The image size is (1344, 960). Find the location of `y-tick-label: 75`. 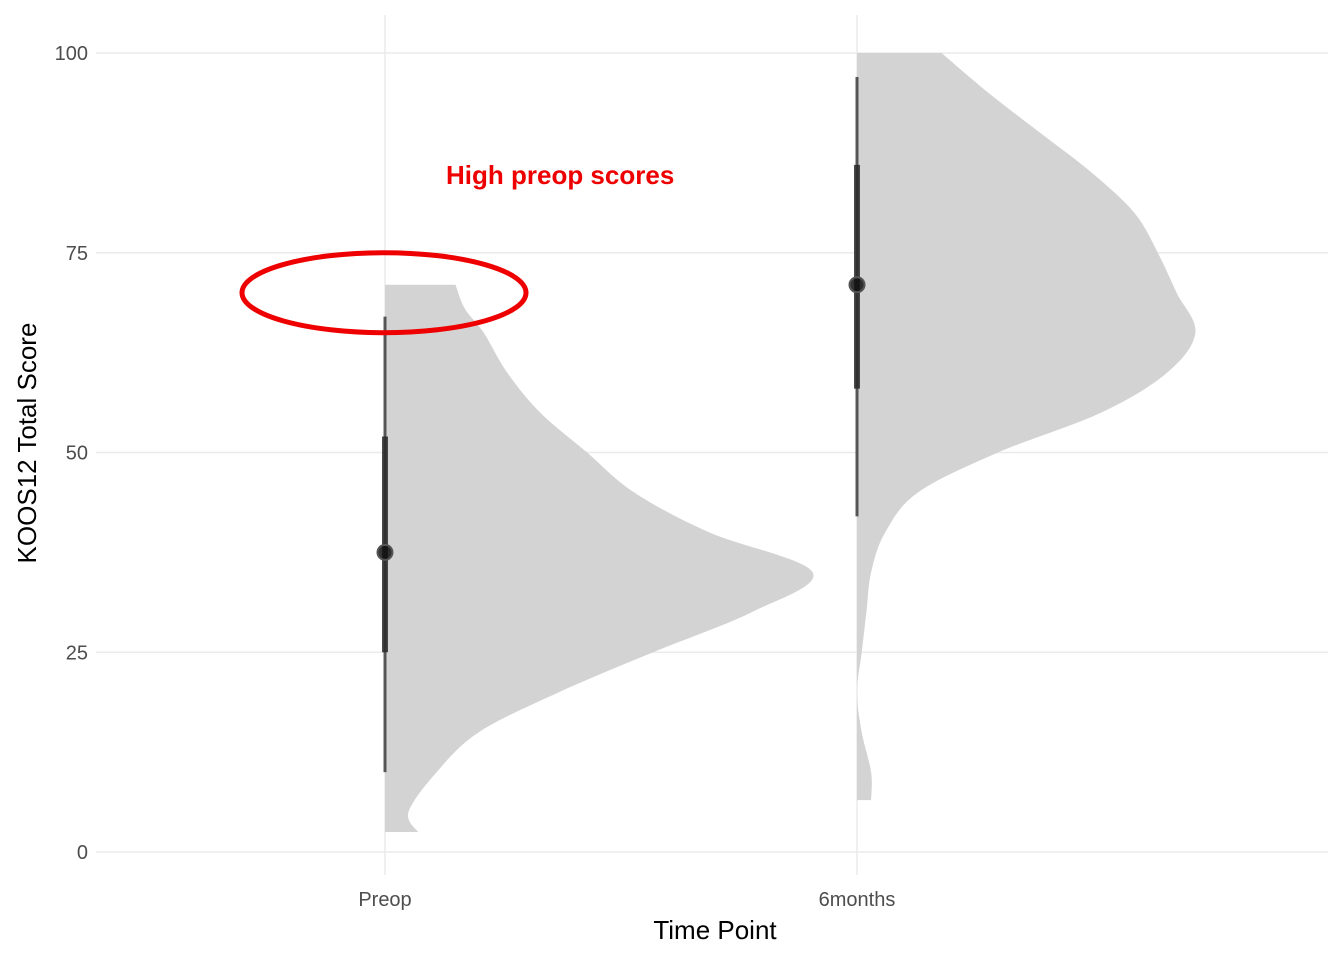

y-tick-label: 75 is located at coordinates (77, 254).